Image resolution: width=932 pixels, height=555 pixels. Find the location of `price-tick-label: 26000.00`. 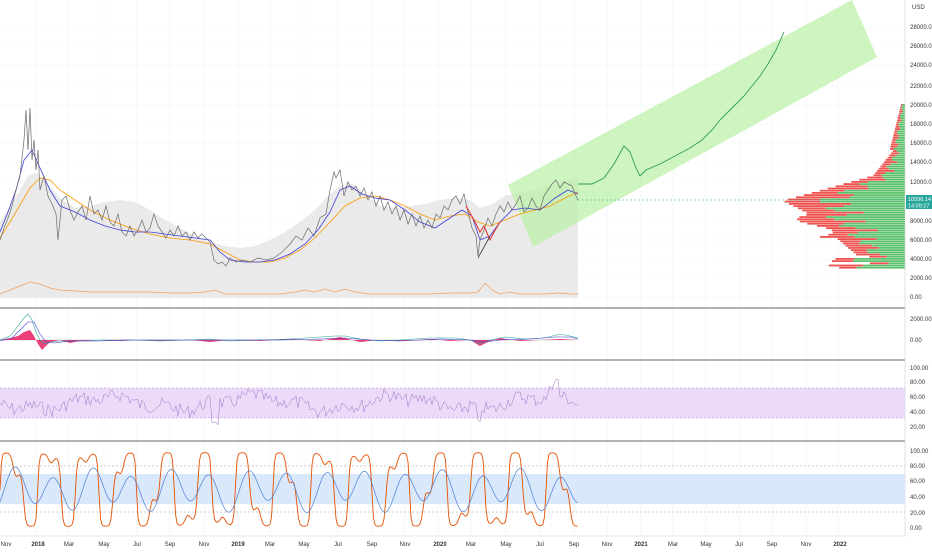

price-tick-label: 26000.00 is located at coordinates (921, 47).